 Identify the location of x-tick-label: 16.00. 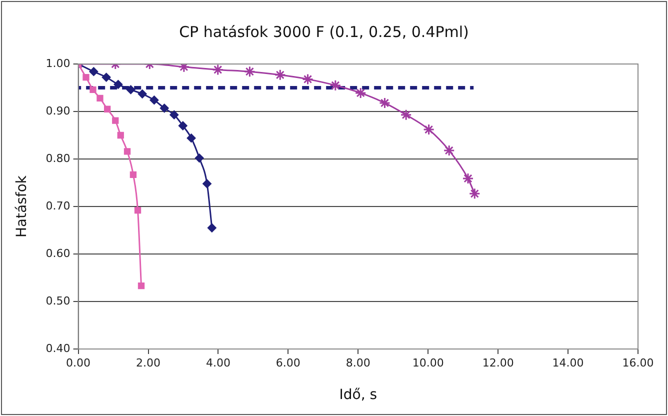
(638, 363).